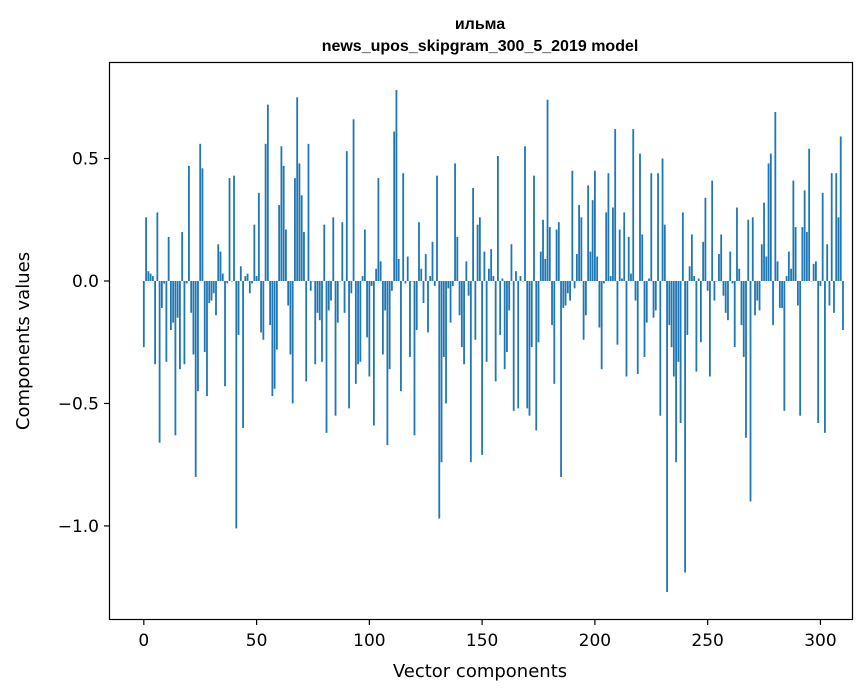 This screenshot has width=867, height=696. I want to click on x-tick-label: 250, so click(707, 641).